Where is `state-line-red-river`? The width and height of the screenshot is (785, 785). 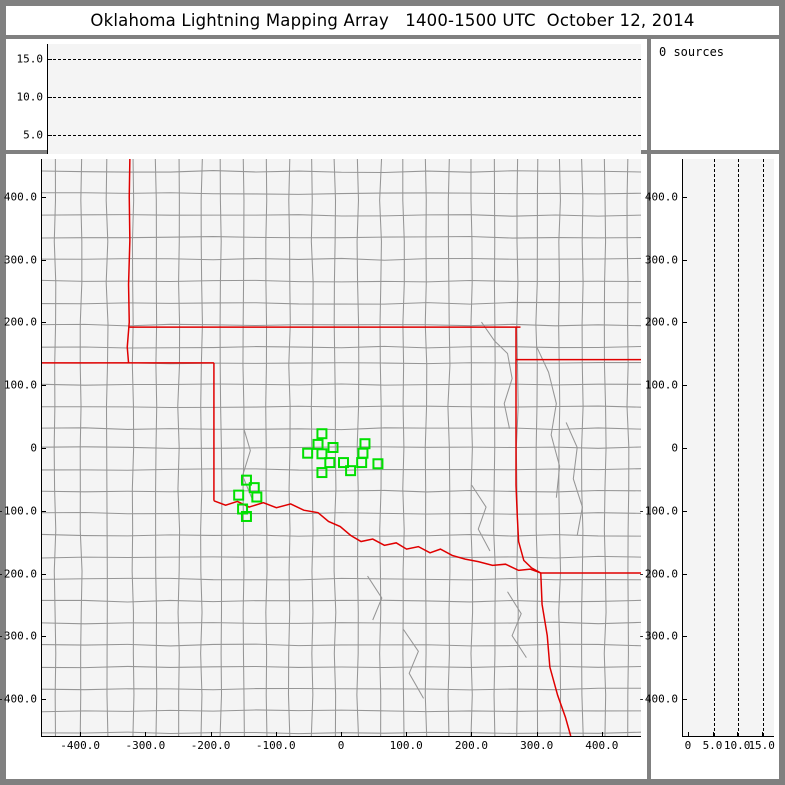 state-line-red-river is located at coordinates (377, 537).